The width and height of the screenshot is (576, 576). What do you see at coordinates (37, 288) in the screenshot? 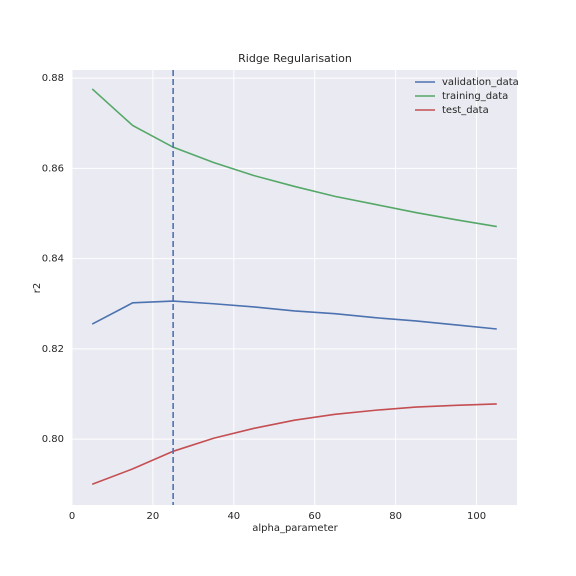
I see `y-axis-label: r2` at bounding box center [37, 288].